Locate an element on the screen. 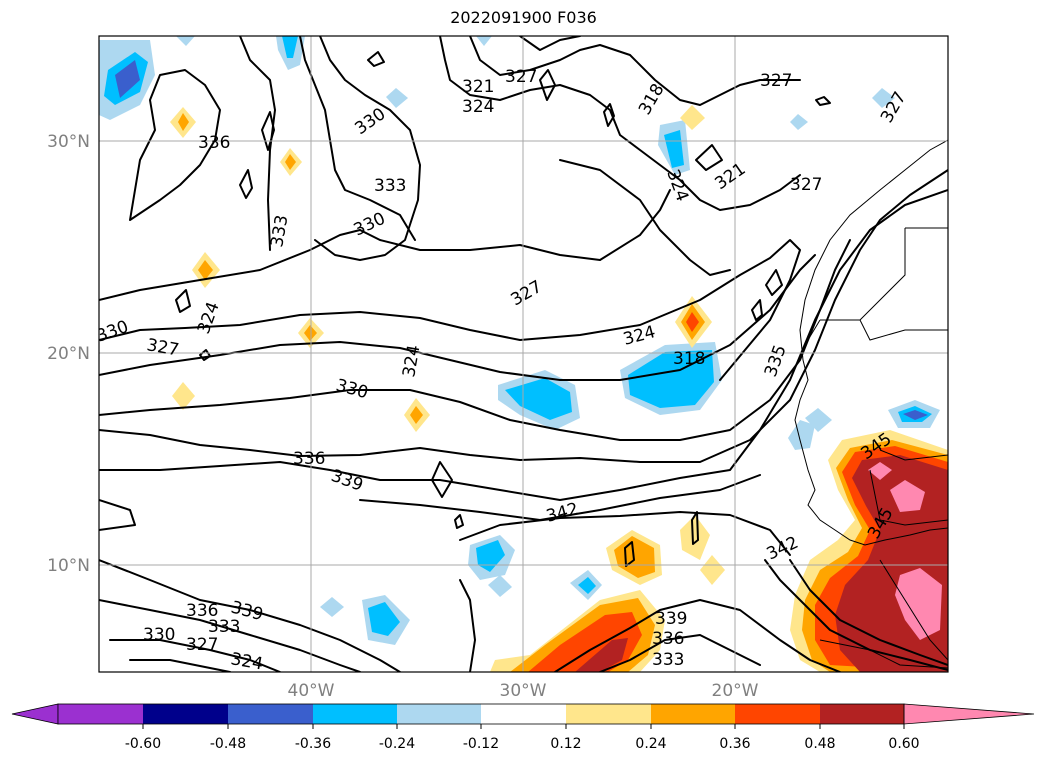  colorbar-tick-label: 0.24 is located at coordinates (650, 744).